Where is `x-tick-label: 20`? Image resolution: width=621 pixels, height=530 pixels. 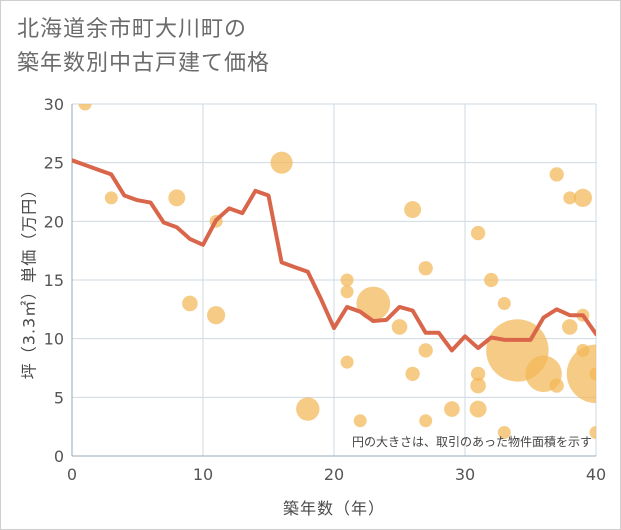 x-tick-label: 20 is located at coordinates (334, 474).